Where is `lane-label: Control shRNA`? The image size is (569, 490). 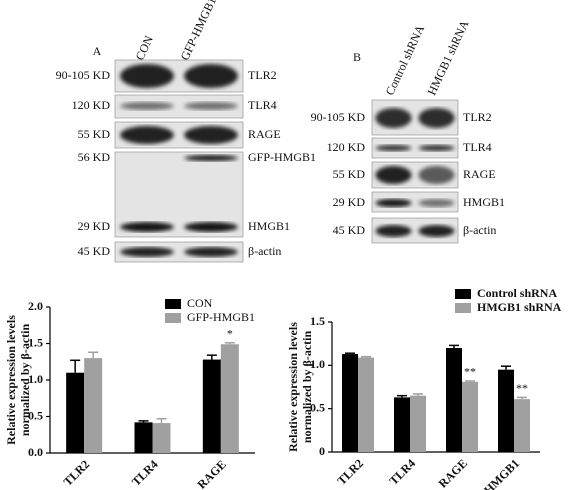 lane-label: Control shRNA is located at coordinates (405, 60).